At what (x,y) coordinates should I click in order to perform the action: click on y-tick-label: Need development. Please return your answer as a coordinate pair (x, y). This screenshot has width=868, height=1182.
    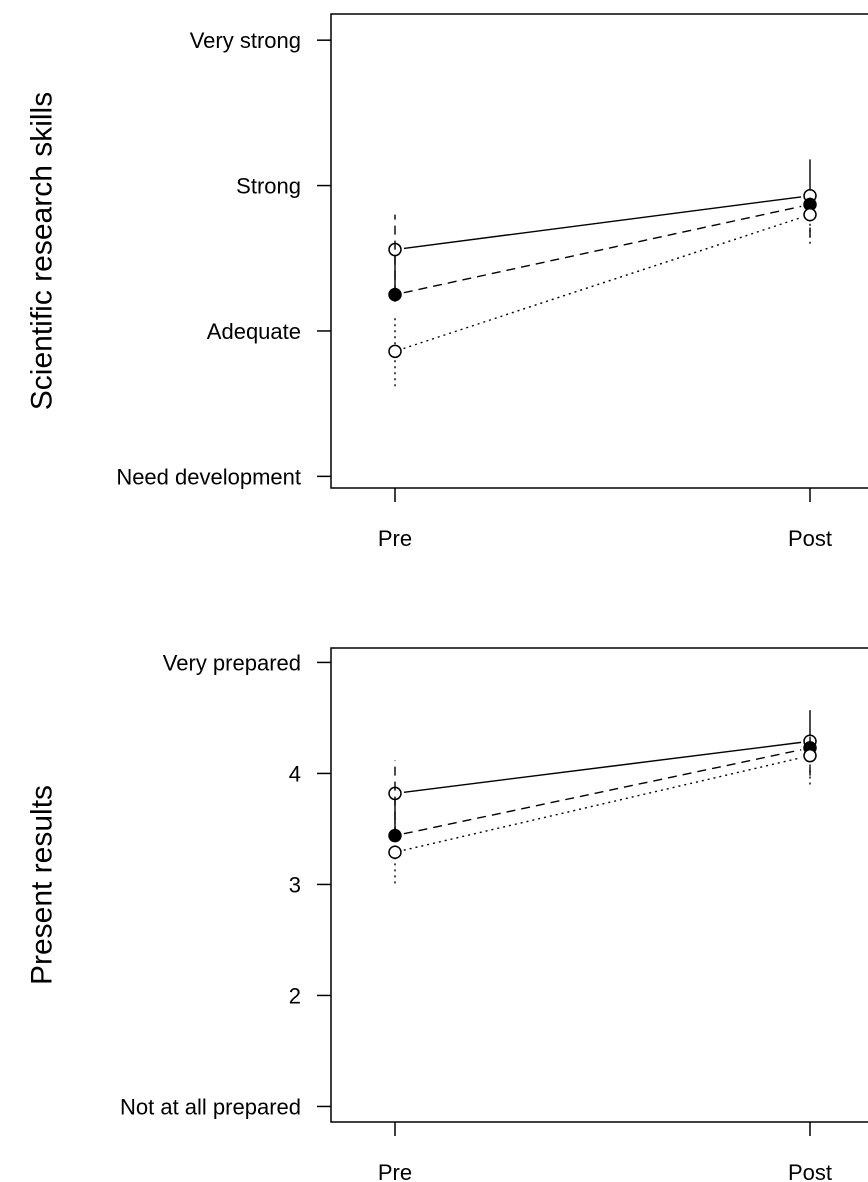
    Looking at the image, I should click on (208, 476).